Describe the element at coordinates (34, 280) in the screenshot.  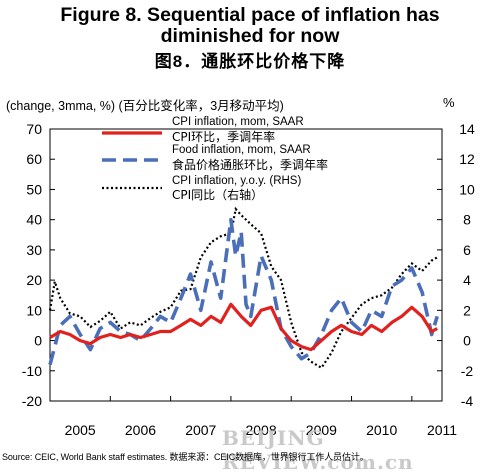
I see `left-tick-label: 20` at that location.